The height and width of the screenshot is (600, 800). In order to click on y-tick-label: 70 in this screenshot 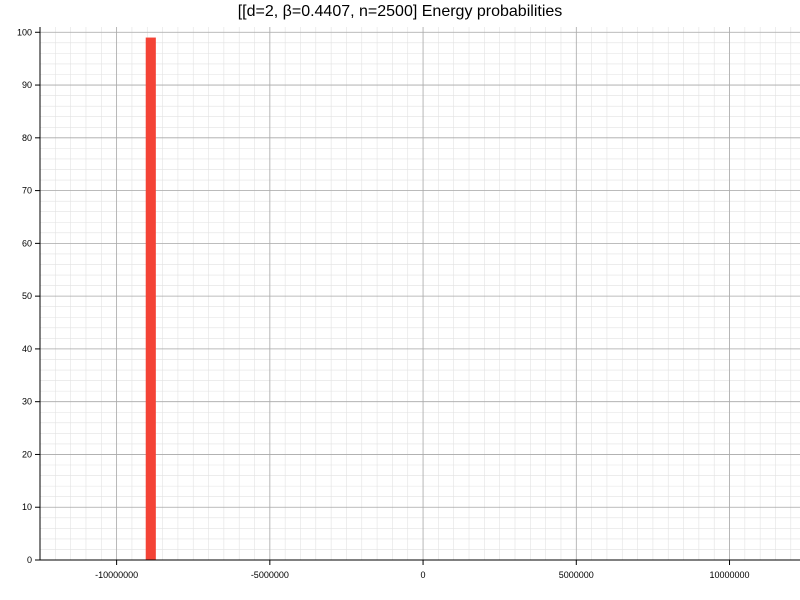, I will do `click(27, 191)`.